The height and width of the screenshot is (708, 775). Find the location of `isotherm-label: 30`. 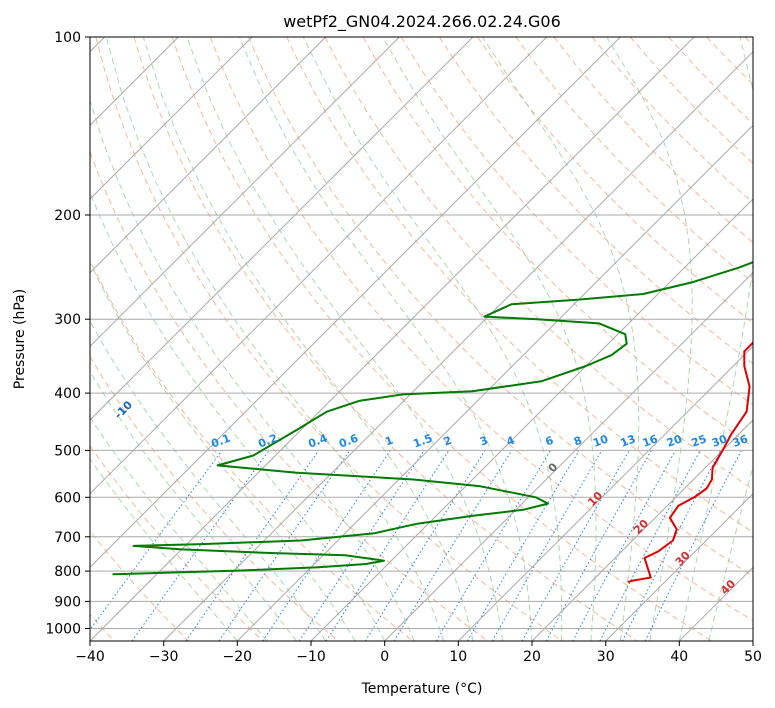

isotherm-label: 30 is located at coordinates (683, 559).